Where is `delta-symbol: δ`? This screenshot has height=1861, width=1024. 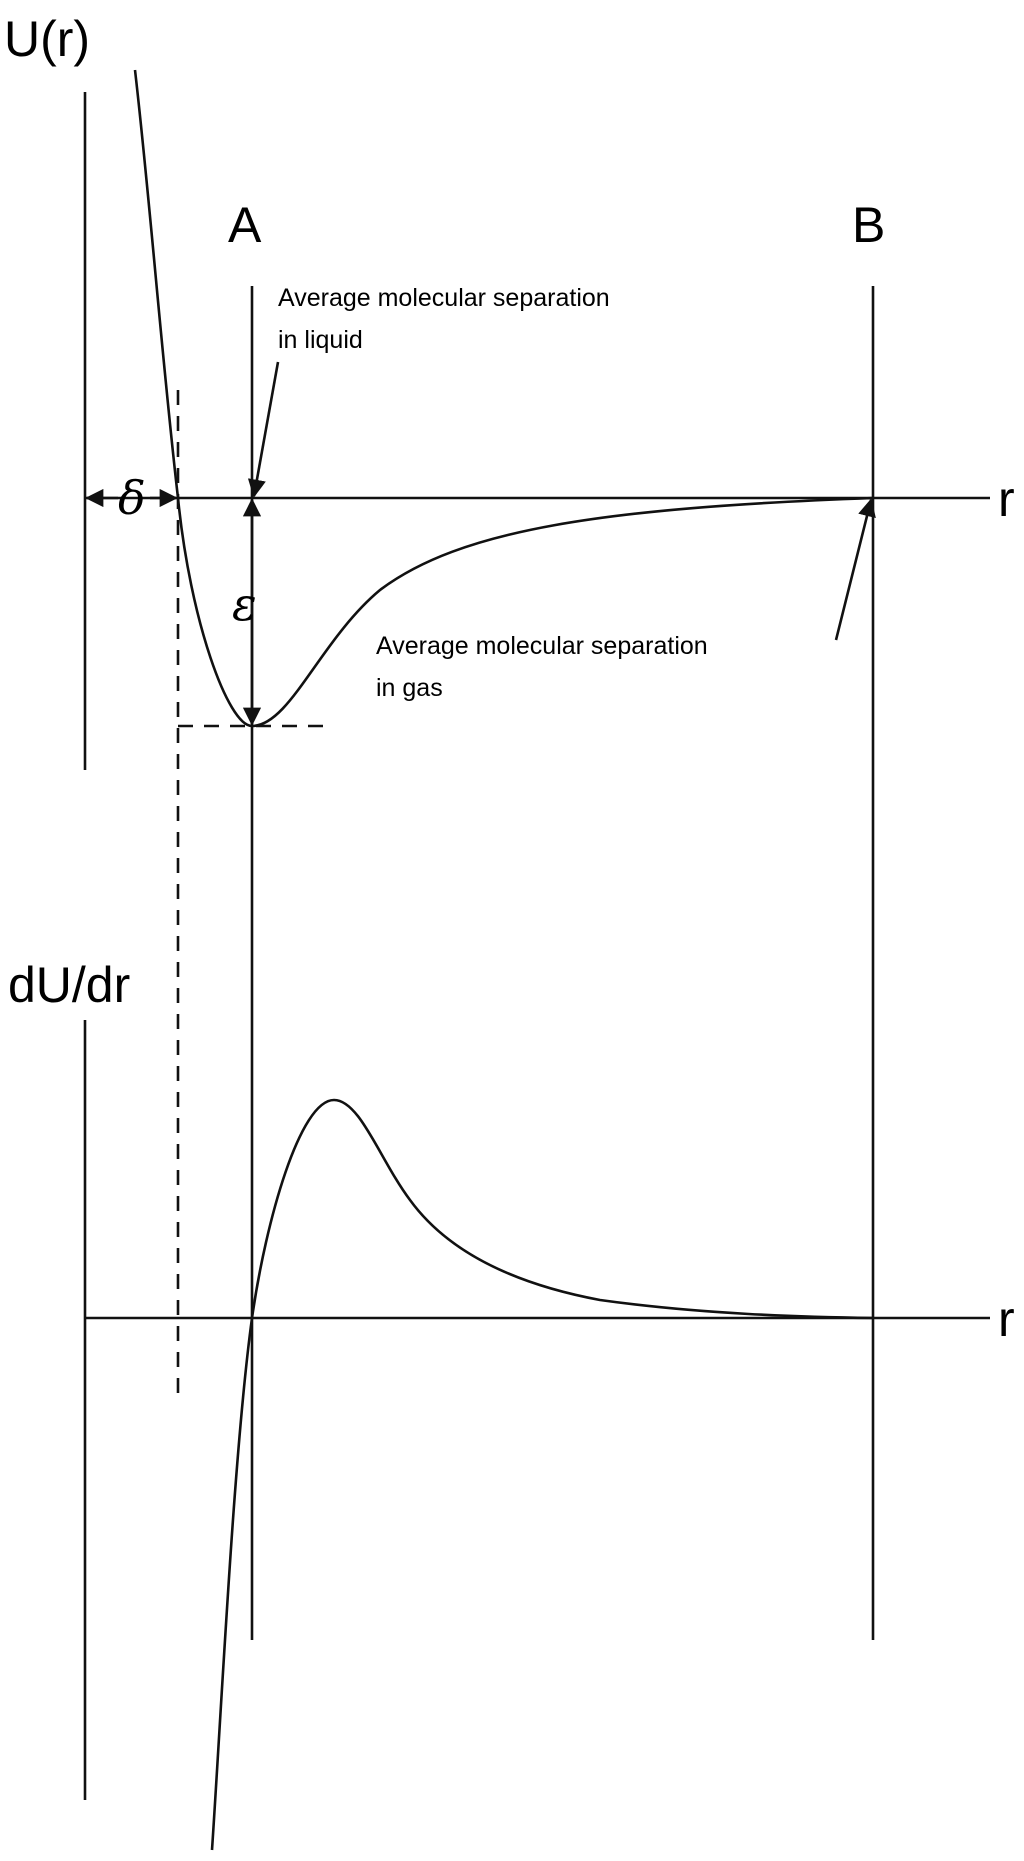
delta-symbol: δ is located at coordinates (132, 498).